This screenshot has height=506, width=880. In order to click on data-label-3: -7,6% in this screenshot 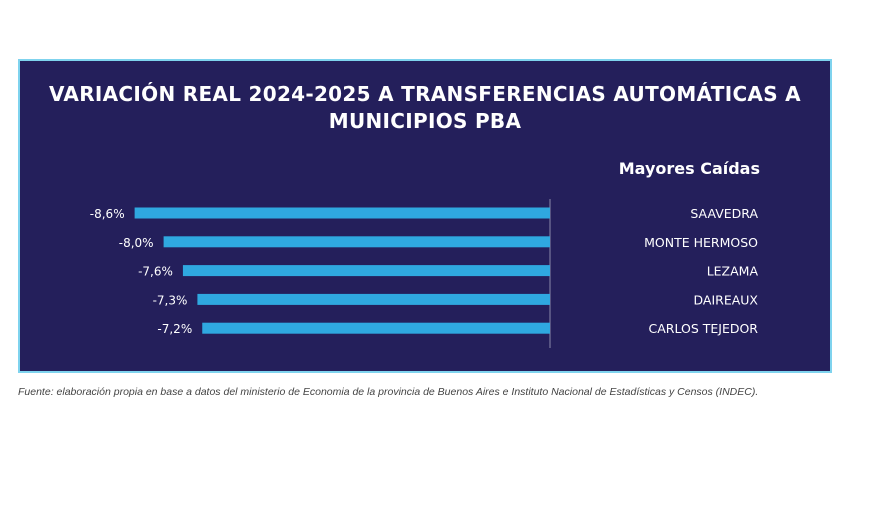, I will do `click(155, 272)`.